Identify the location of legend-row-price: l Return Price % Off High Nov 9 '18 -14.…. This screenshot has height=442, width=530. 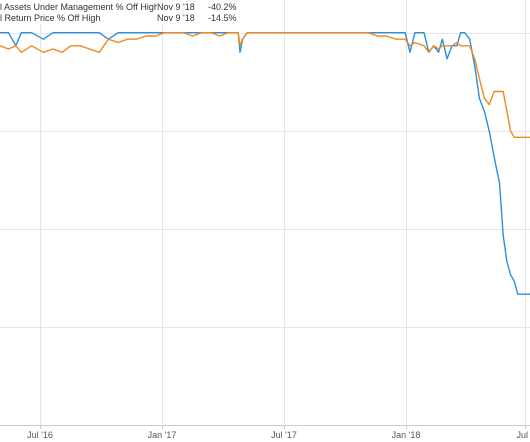
(124, 18).